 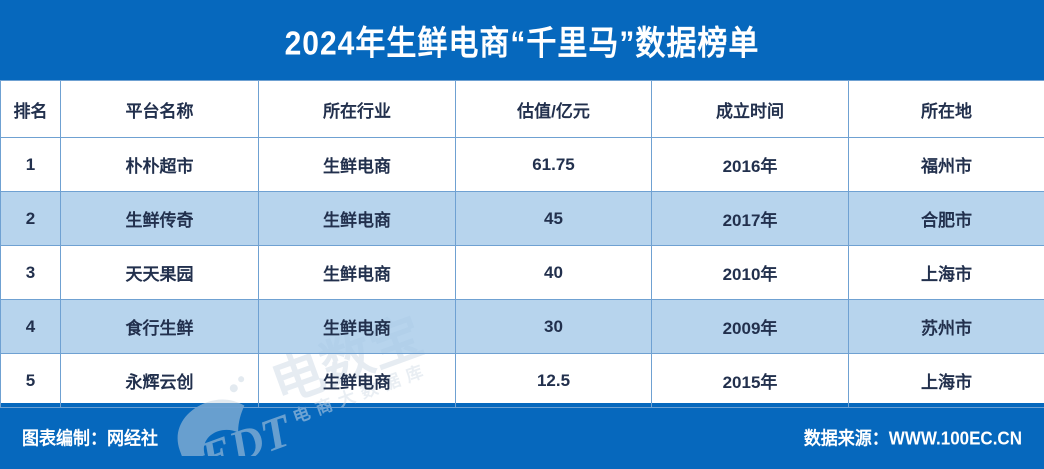 What do you see at coordinates (750, 272) in the screenshot?
I see `cell-founded: 2010年` at bounding box center [750, 272].